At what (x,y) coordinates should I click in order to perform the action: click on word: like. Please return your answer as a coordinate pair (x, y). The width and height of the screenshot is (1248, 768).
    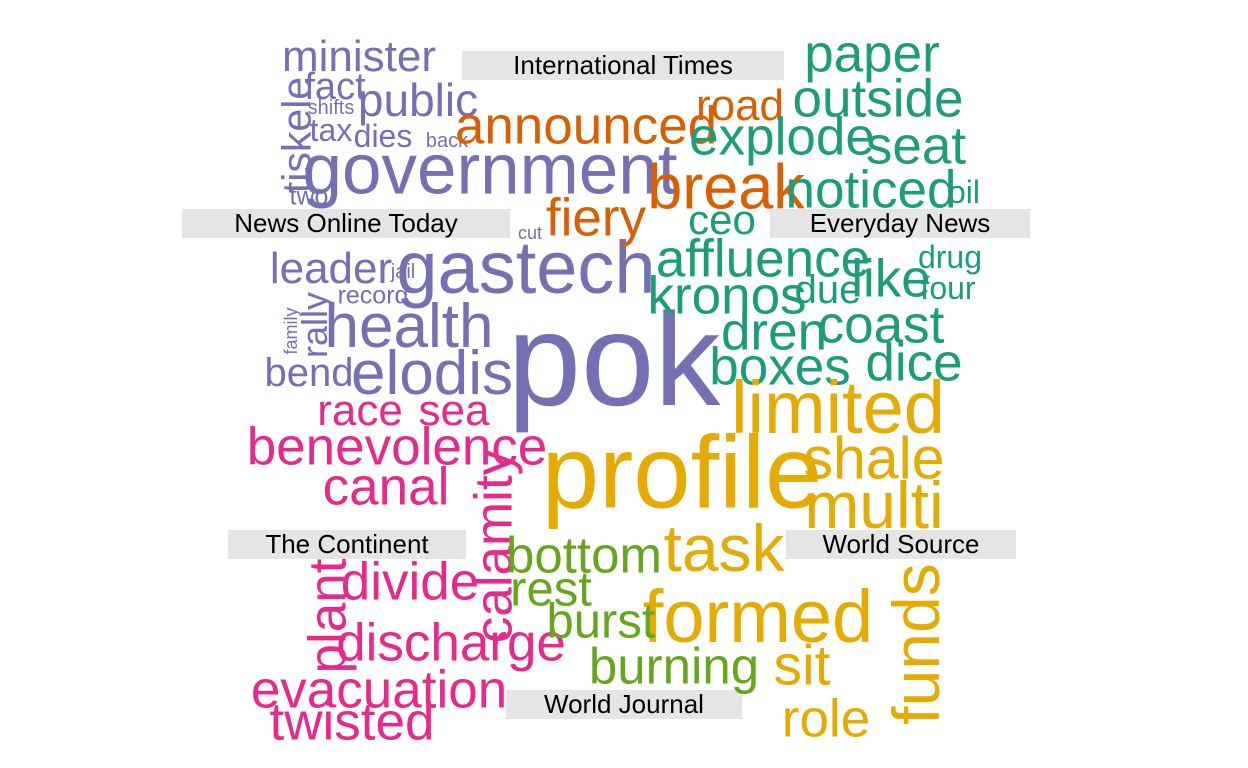
    Looking at the image, I should click on (891, 279).